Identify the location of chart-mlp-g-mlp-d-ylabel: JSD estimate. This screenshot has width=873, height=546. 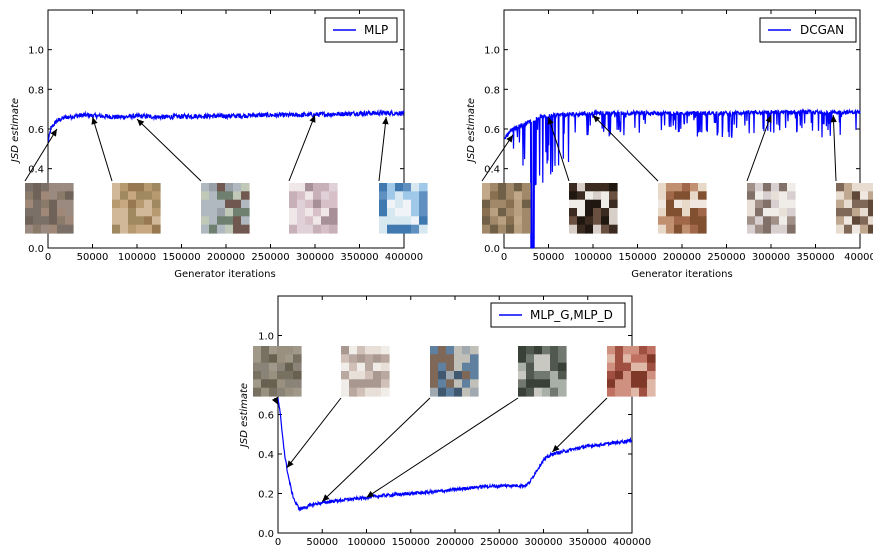
(244, 416).